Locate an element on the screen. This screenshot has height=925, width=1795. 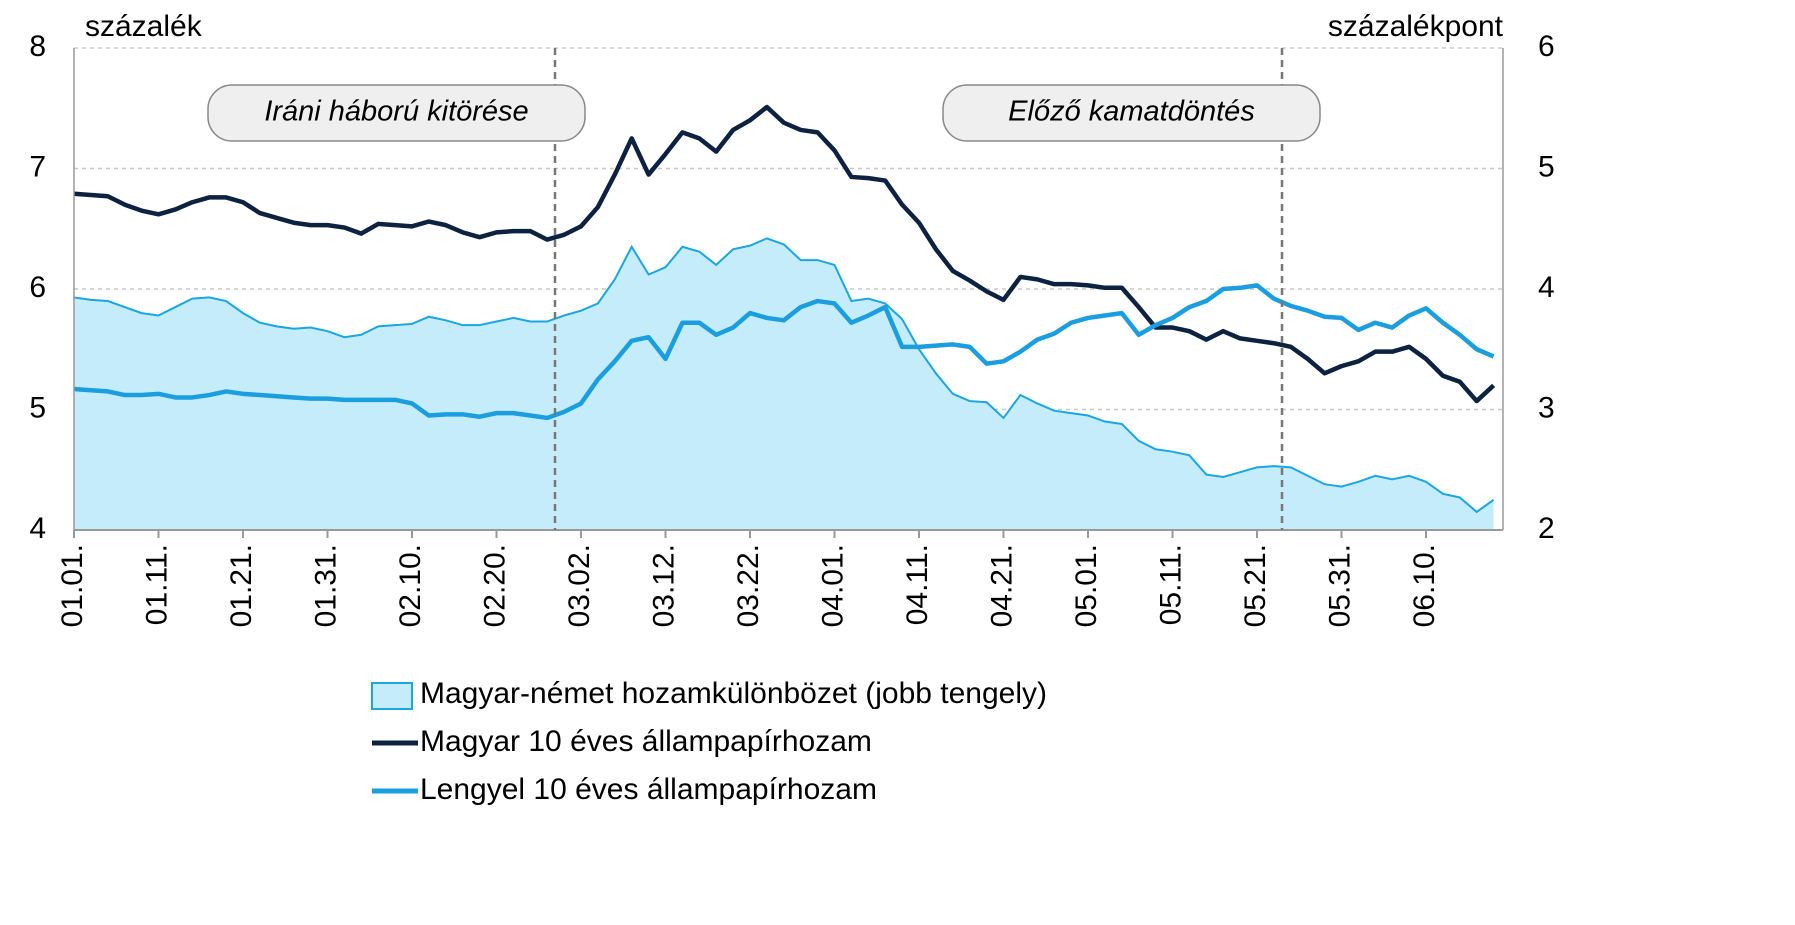
annotation: Iráni háború kitörése is located at coordinates (396, 112).